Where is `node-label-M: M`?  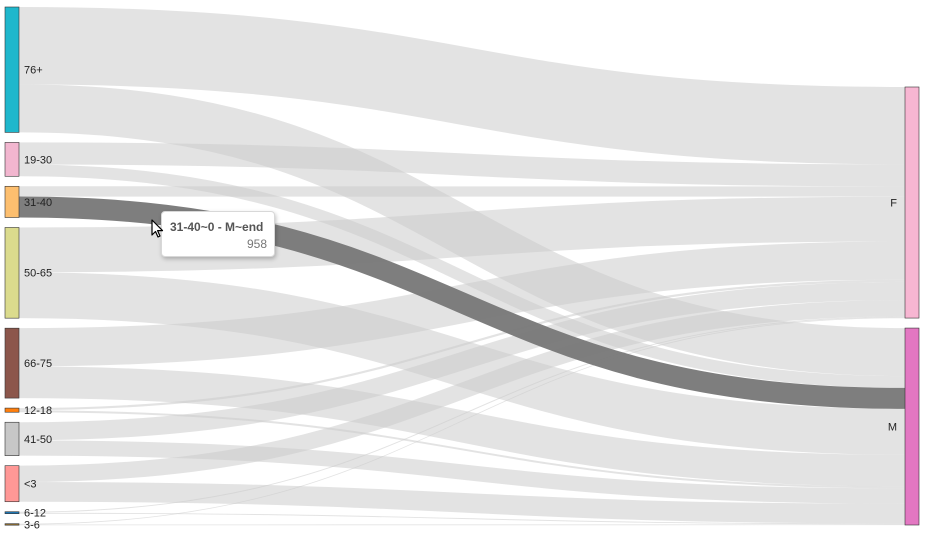 node-label-M: M is located at coordinates (892, 427).